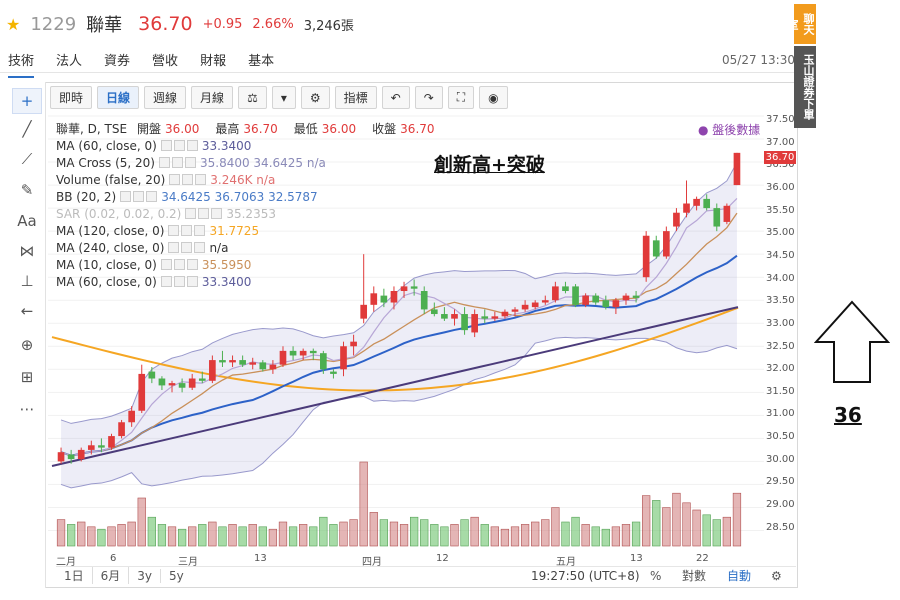 Image resolution: width=900 pixels, height=600 pixels. I want to click on weekly-button: 週線, so click(165, 97).